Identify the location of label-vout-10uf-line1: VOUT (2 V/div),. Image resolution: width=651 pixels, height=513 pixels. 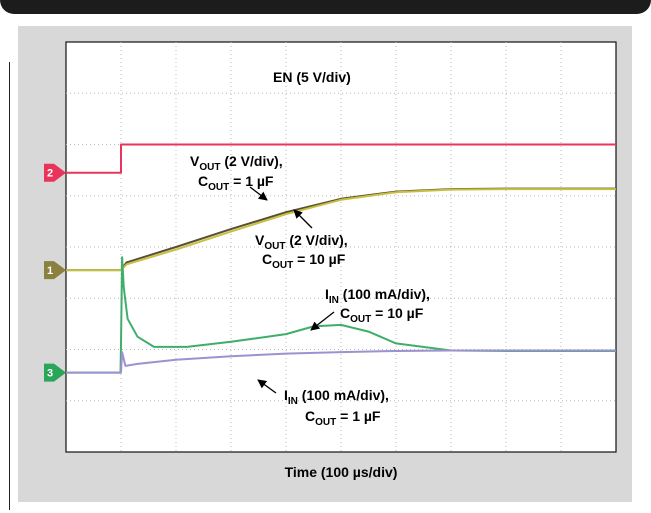
(301, 242).